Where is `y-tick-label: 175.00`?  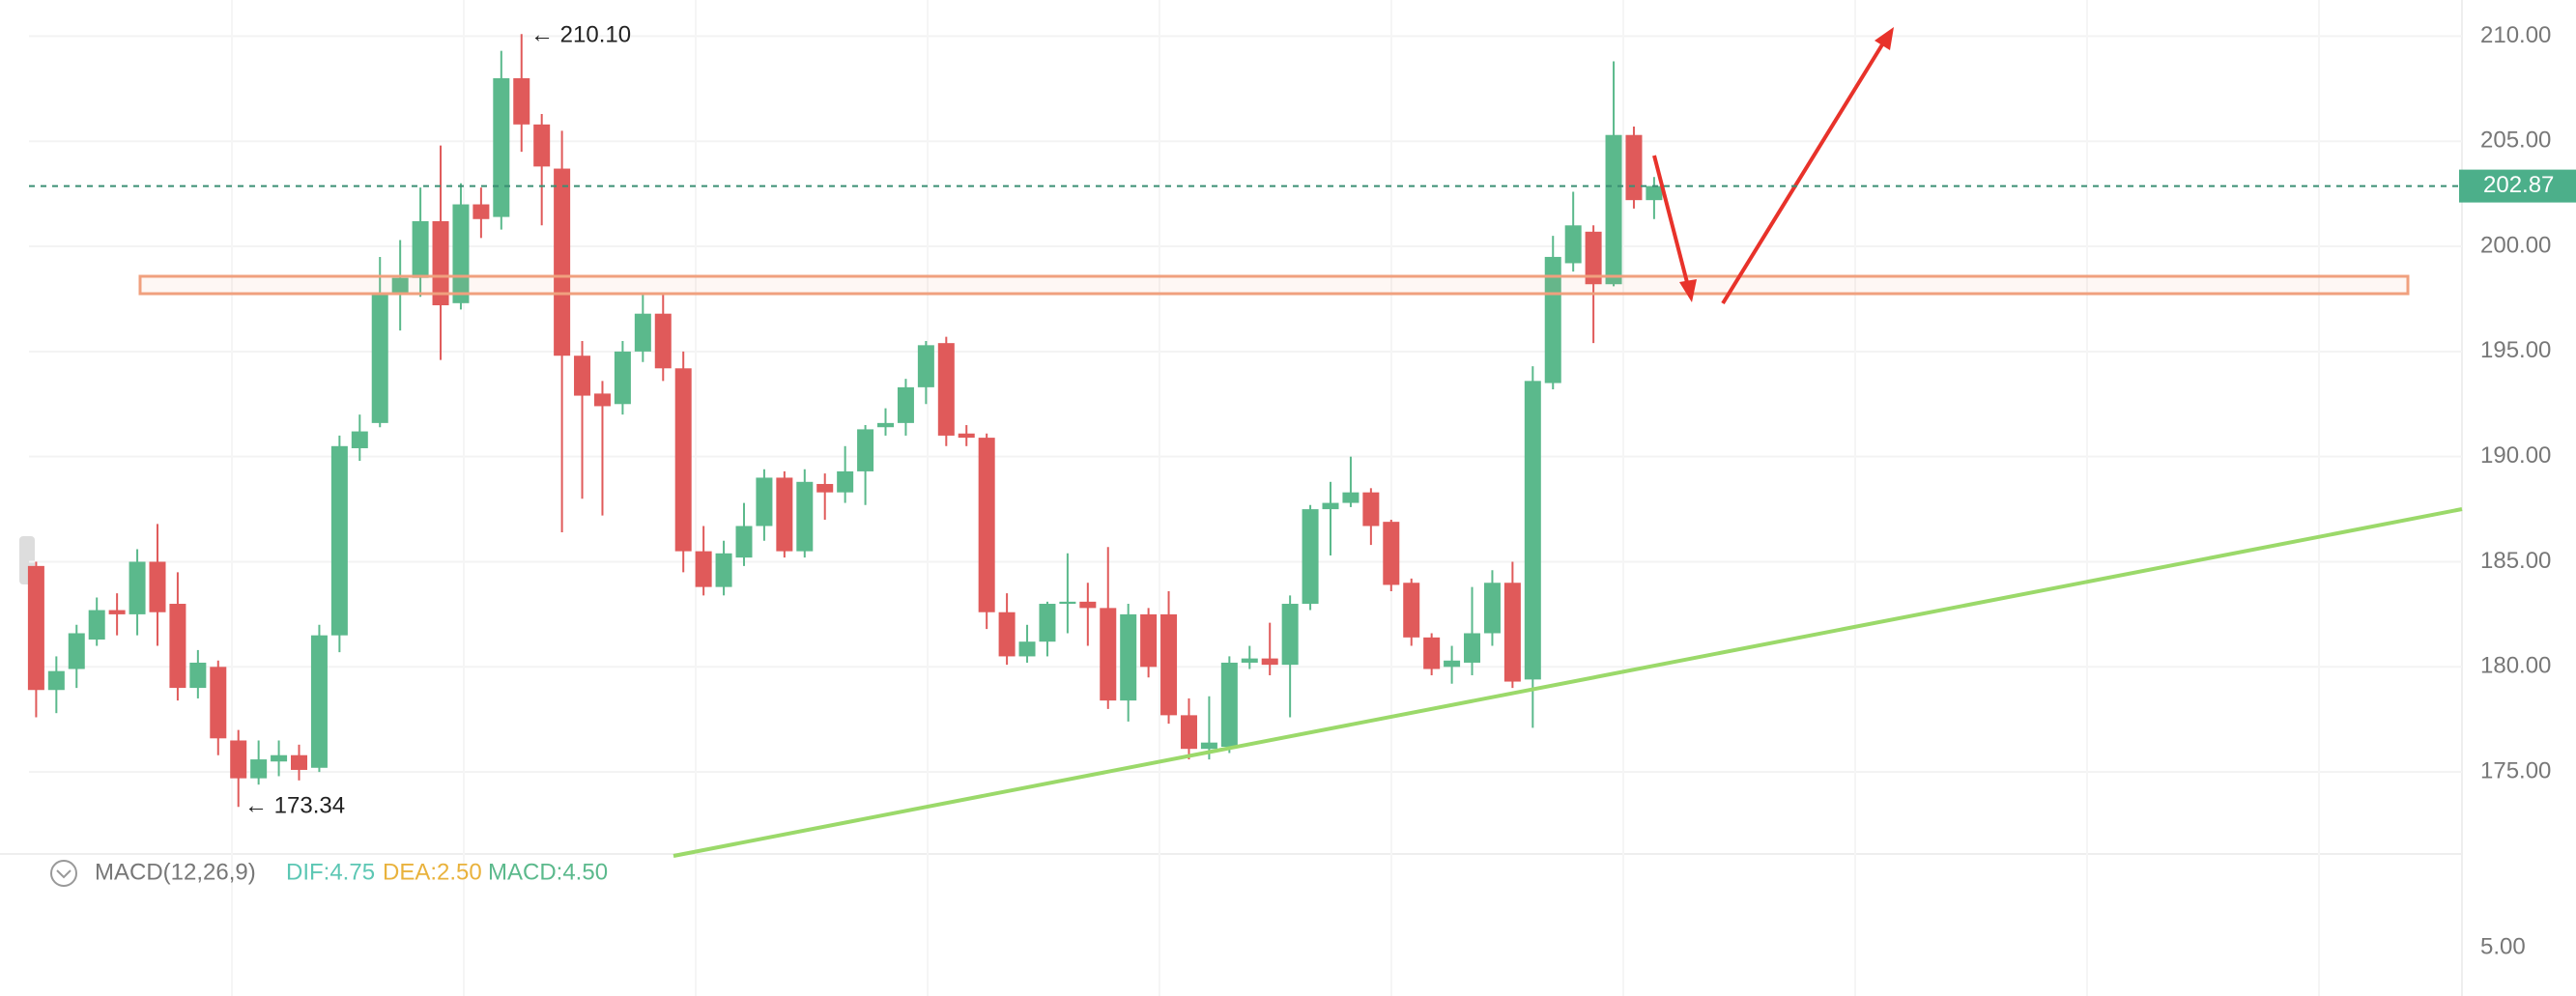 y-tick-label: 175.00 is located at coordinates (2515, 770).